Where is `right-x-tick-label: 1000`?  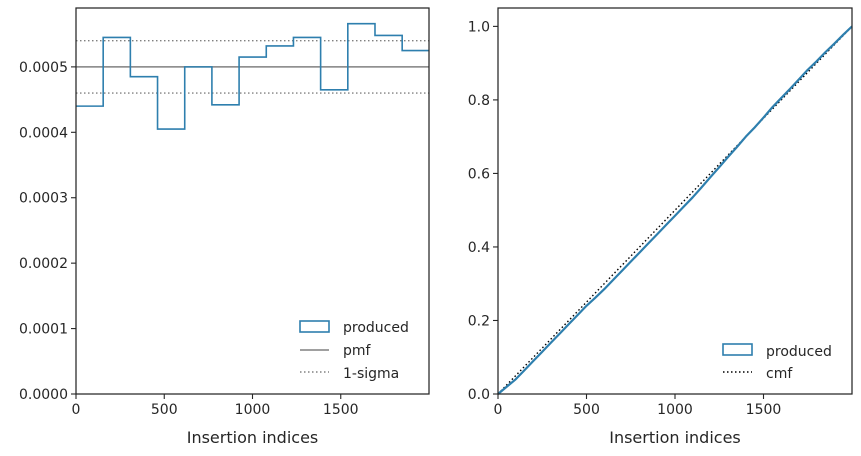
right-x-tick-label: 1000 is located at coordinates (675, 410).